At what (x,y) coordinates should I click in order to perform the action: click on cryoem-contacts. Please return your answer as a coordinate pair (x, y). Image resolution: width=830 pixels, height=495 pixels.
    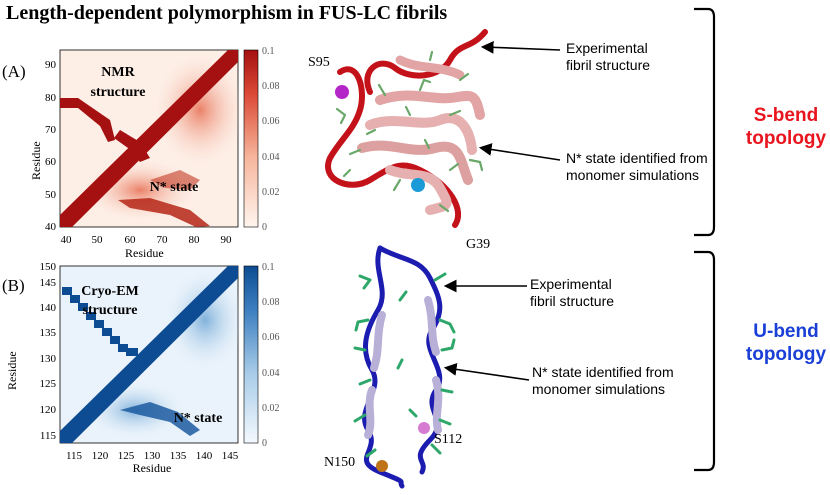
    Looking at the image, I should click on (100, 321).